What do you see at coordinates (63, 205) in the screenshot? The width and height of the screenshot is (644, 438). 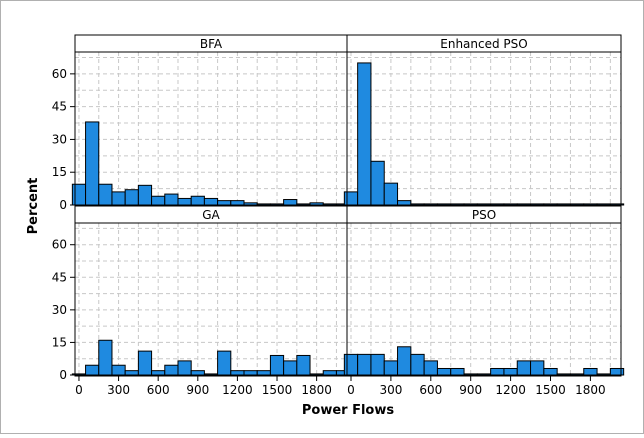 I see `y-tick-label: 0` at bounding box center [63, 205].